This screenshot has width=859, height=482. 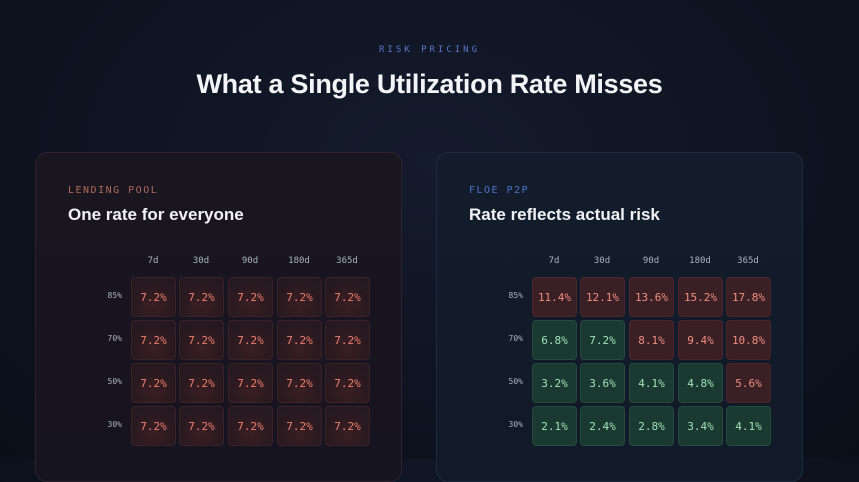 What do you see at coordinates (700, 340) in the screenshot?
I see `rate-cell: 9.4%` at bounding box center [700, 340].